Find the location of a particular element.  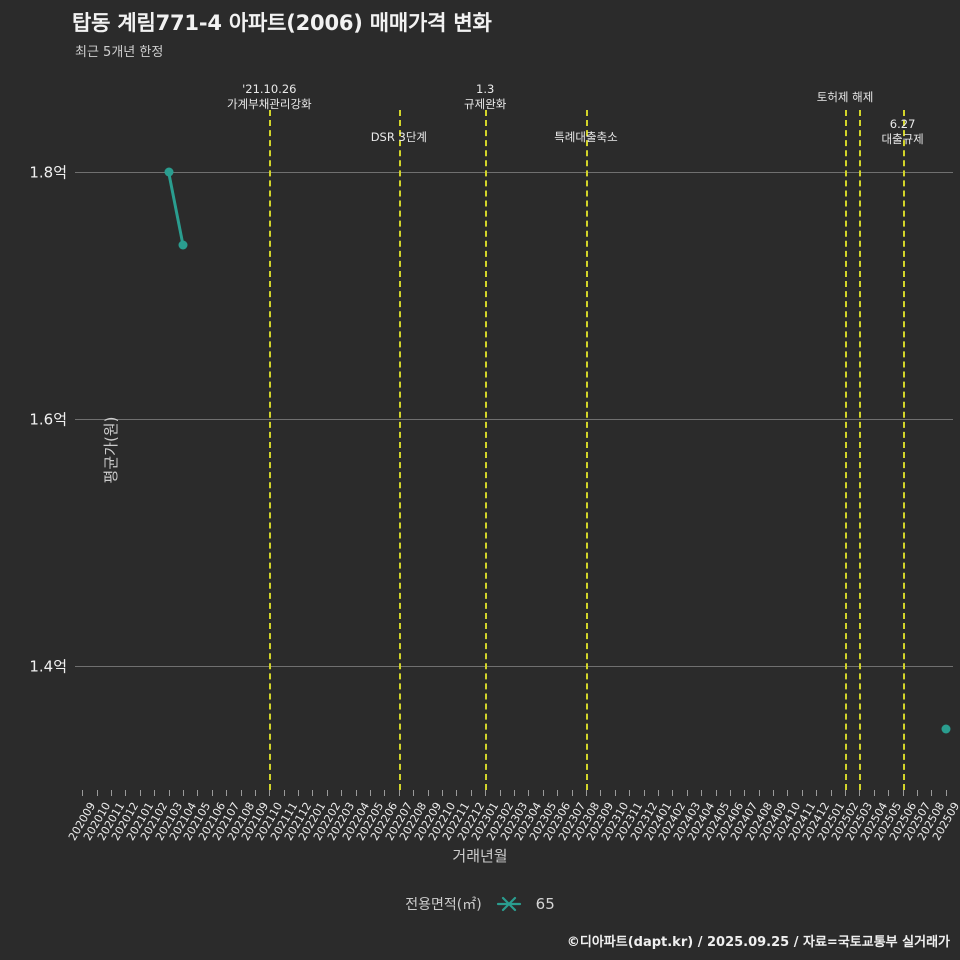

event-text-label: 특례대출축소 is located at coordinates (586, 137).